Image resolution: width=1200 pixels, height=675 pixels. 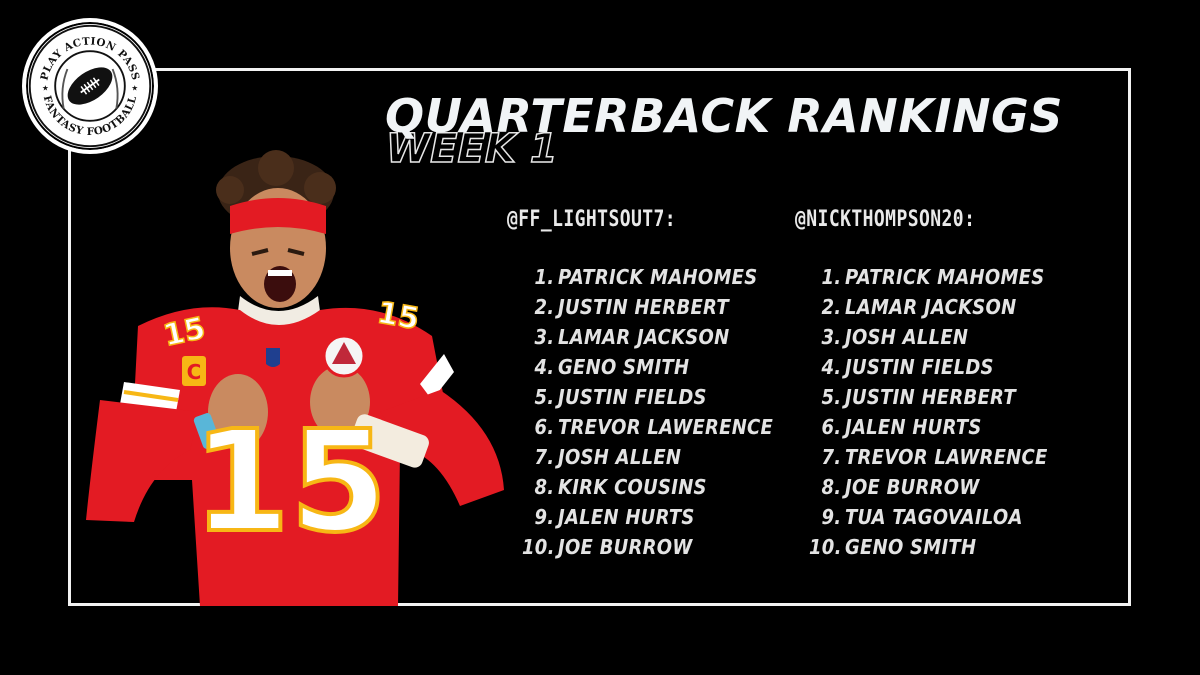 I want to click on ranker-handle-1: @FF_LIGHTSOUT7:, so click(x=592, y=219).